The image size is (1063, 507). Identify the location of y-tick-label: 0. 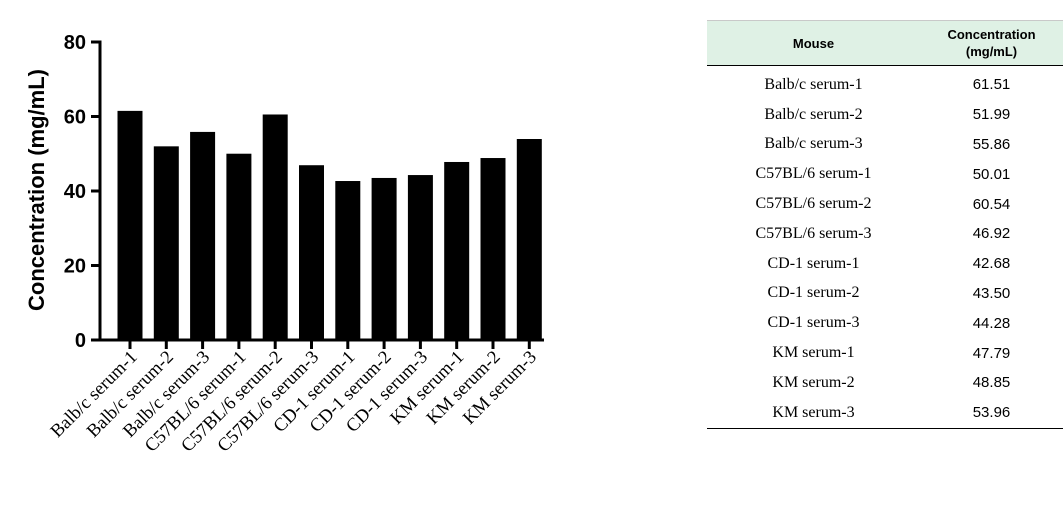
(80, 341).